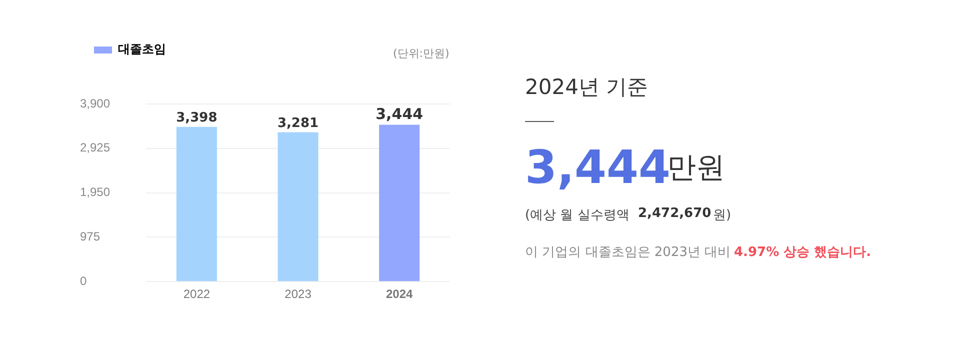 The height and width of the screenshot is (363, 953). I want to click on data-label: 3,398, so click(197, 118).